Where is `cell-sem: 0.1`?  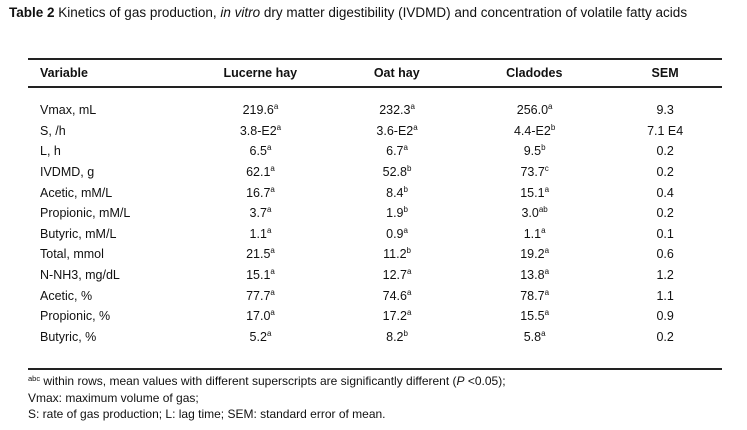
cell-sem: 0.1 is located at coordinates (665, 233).